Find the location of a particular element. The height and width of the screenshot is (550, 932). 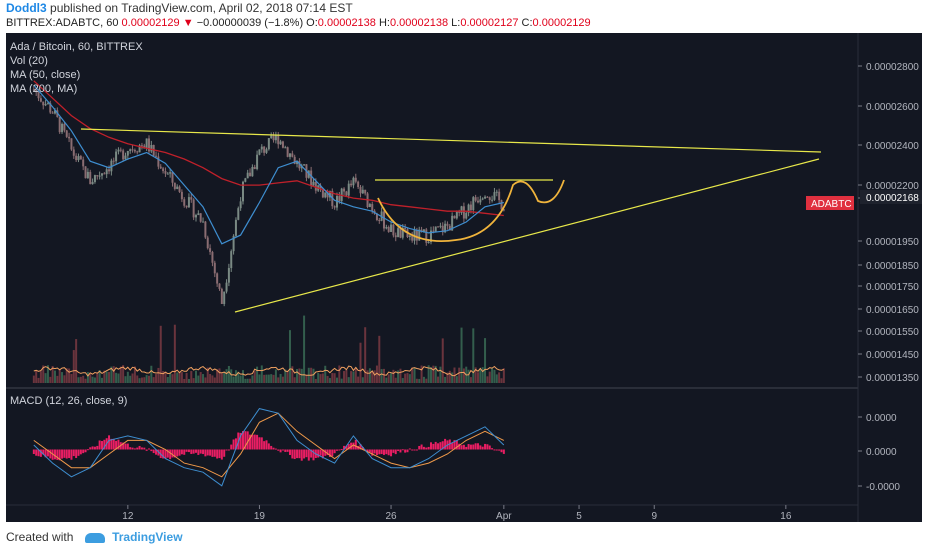

price-tick-label: 0.00001550 is located at coordinates (892, 332).